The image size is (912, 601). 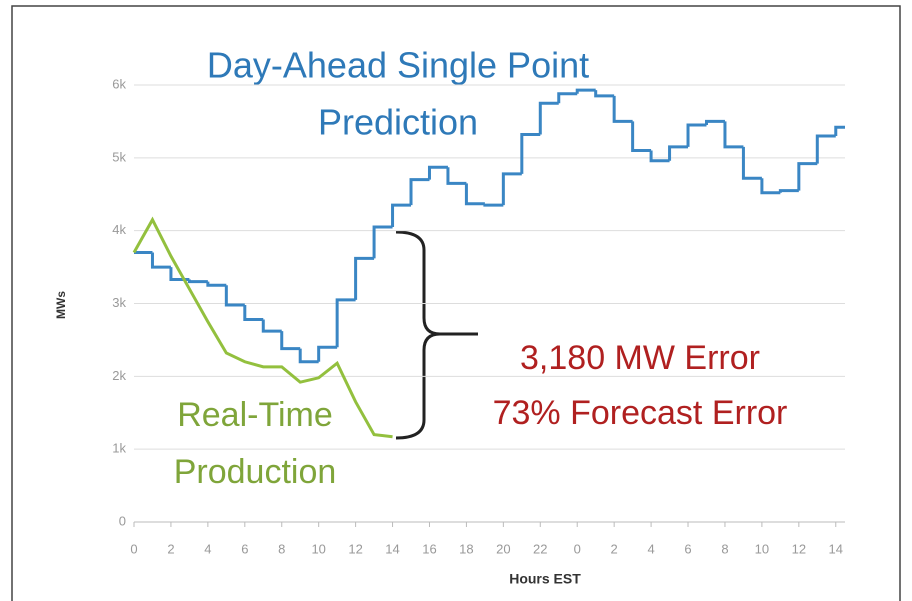 What do you see at coordinates (119, 229) in the screenshot?
I see `y-tick-label: 4k` at bounding box center [119, 229].